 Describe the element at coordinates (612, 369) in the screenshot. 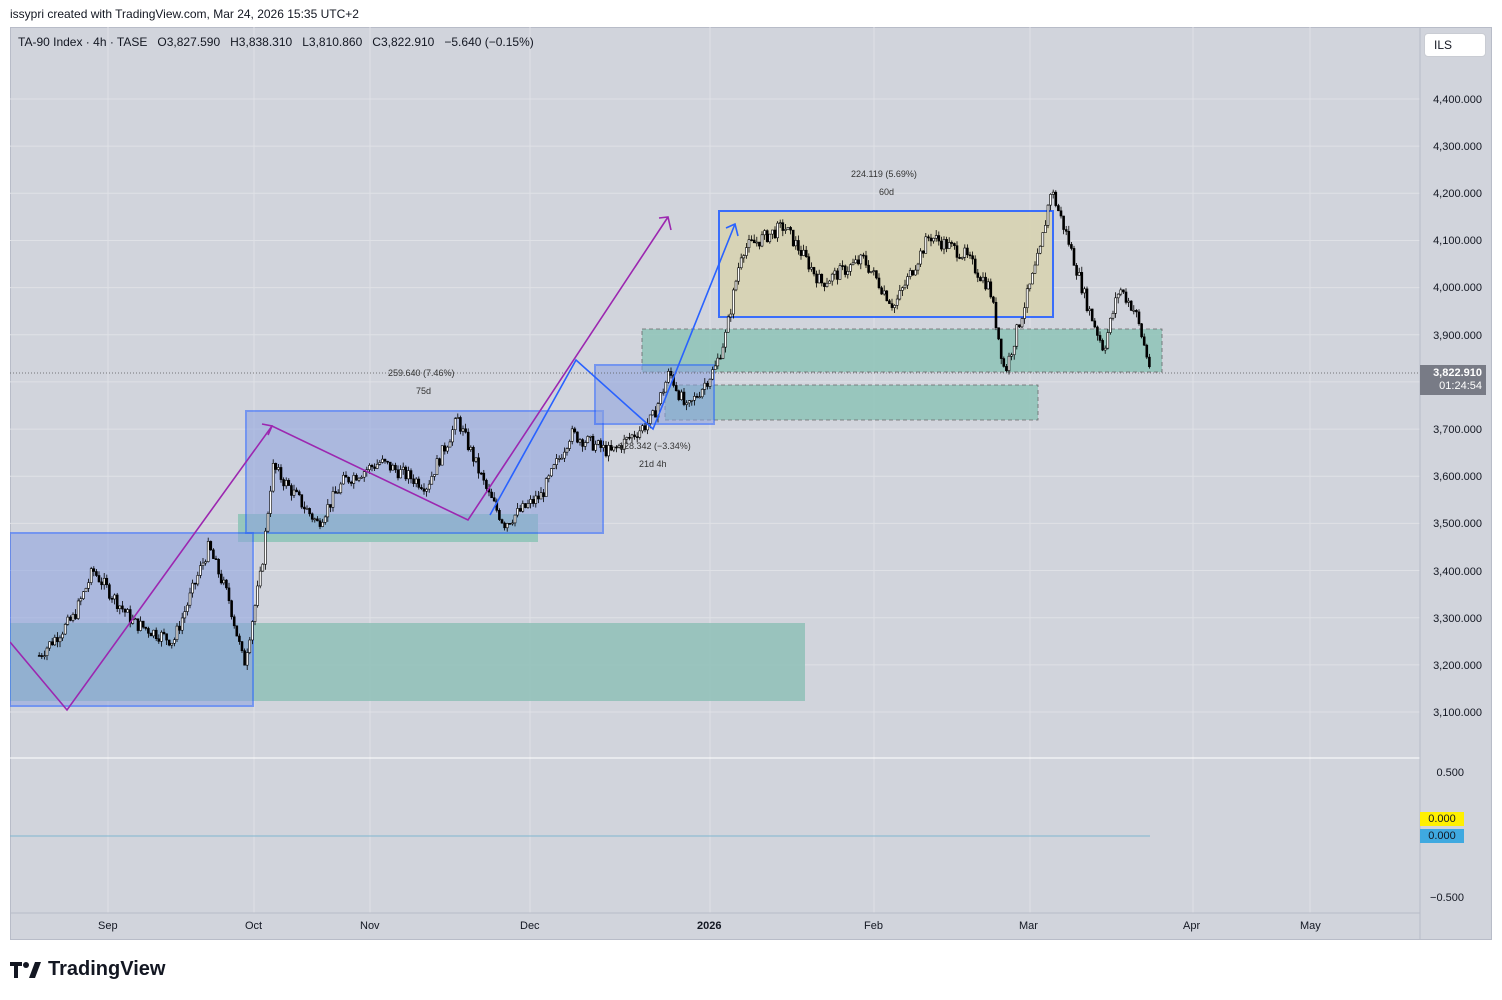

I see `blue-projection-path` at that location.